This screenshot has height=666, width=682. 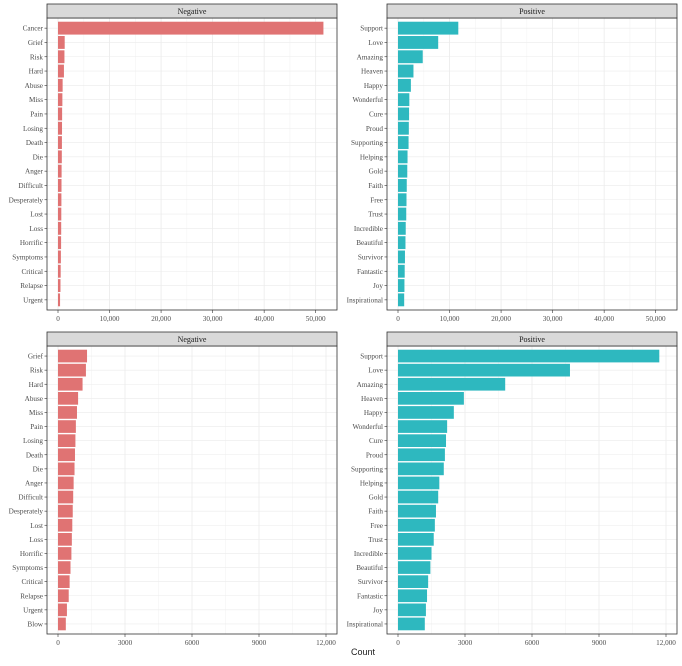 I want to click on facet-title: Positive, so click(x=532, y=339).